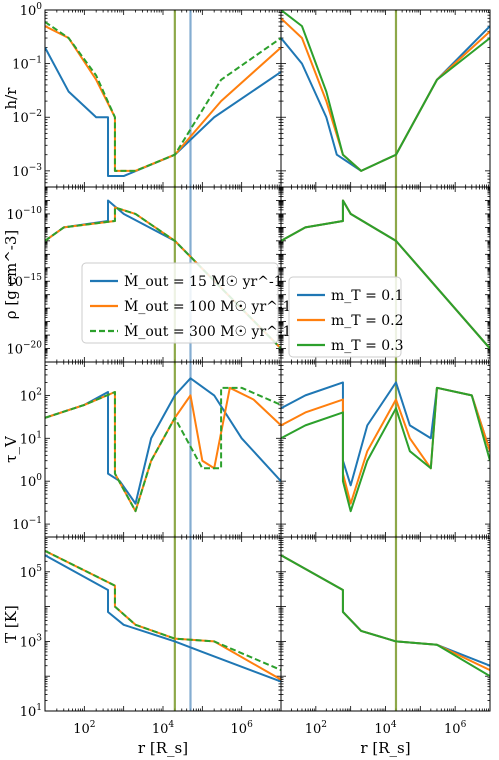 The width and height of the screenshot is (499, 760). I want to click on y-tick-label: 10⁻²⁰, so click(24, 349).